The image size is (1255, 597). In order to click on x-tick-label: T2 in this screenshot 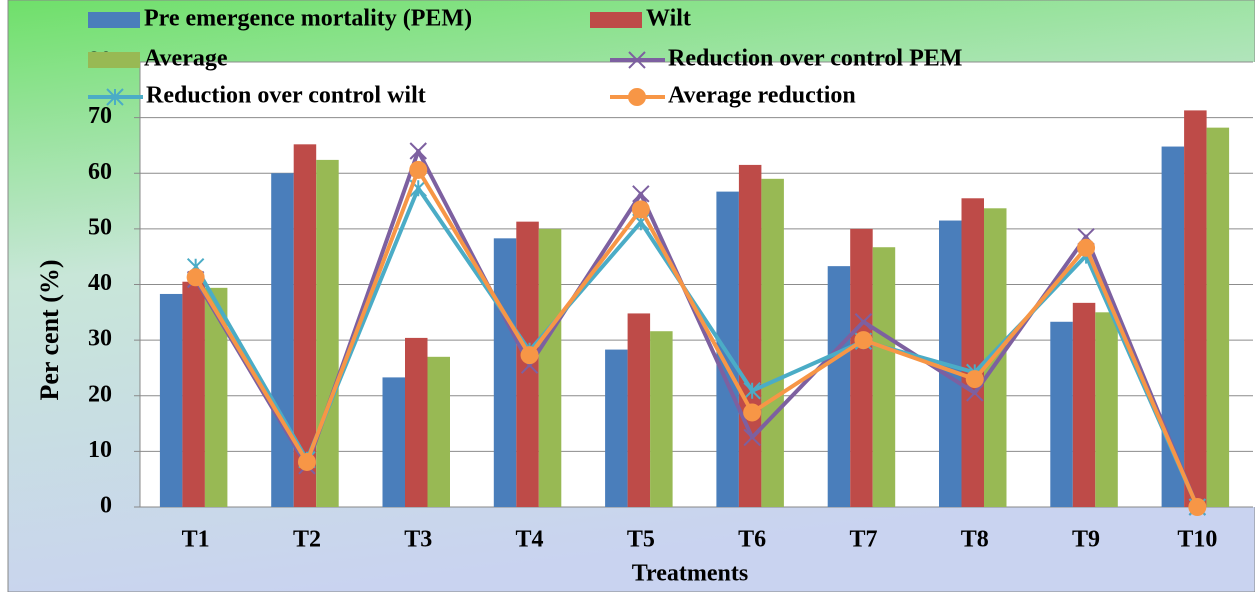, I will do `click(307, 540)`.